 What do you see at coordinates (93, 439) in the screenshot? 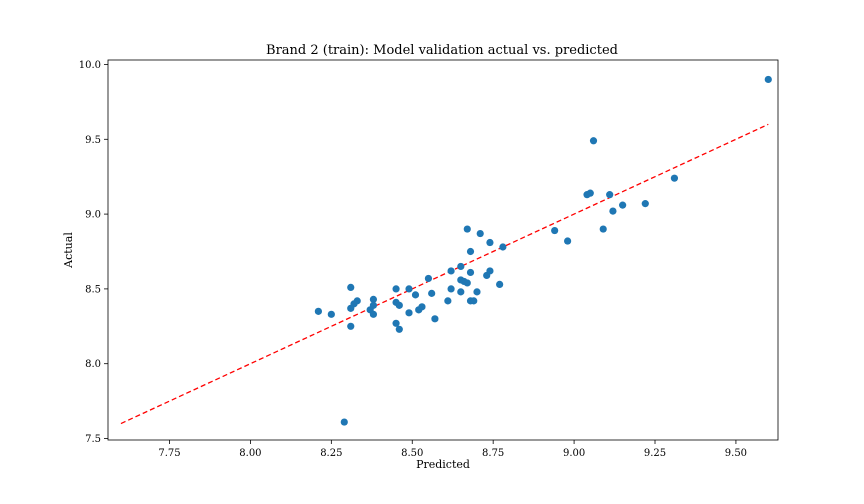
I see `y-tick-label: 7.5` at bounding box center [93, 439].